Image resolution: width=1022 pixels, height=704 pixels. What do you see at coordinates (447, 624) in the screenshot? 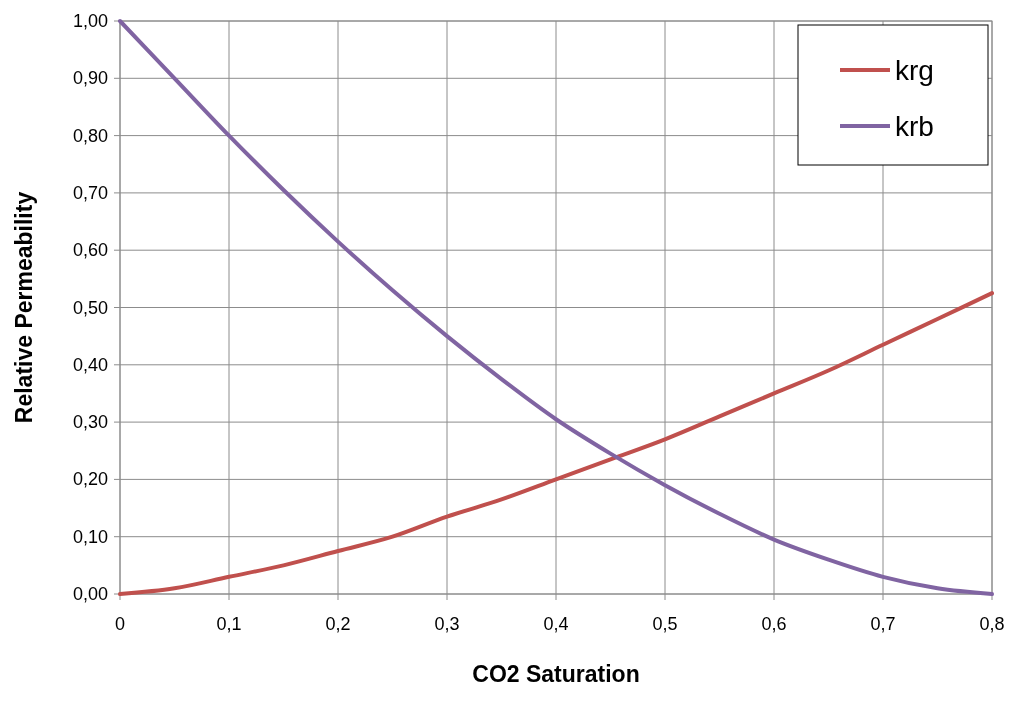
I see `x-tick-label: 0,3` at bounding box center [447, 624].